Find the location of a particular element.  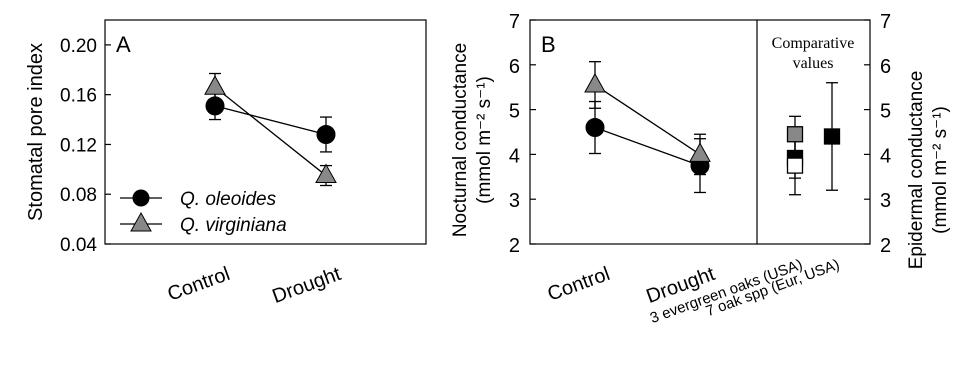

series-b-circle-point is located at coordinates (595, 128).